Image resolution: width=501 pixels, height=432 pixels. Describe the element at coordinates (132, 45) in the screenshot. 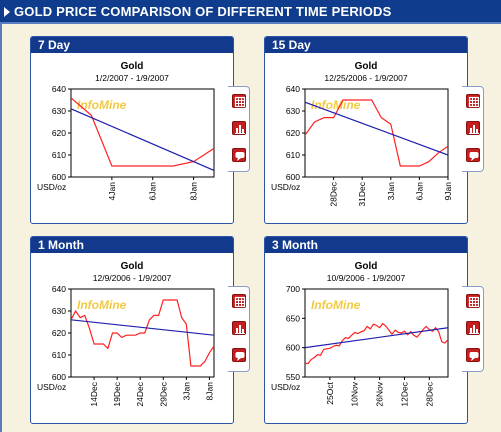

I see `panel-heading: 7 Day` at that location.